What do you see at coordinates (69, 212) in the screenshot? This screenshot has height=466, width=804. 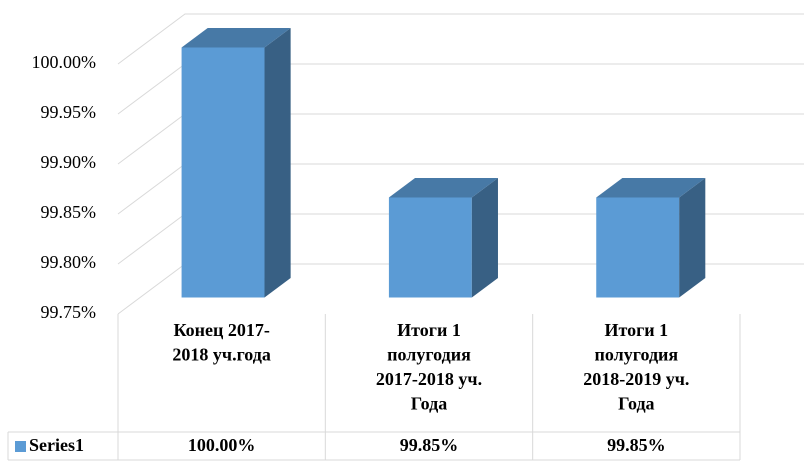 I see `y-tick-label: 99.85%` at bounding box center [69, 212].